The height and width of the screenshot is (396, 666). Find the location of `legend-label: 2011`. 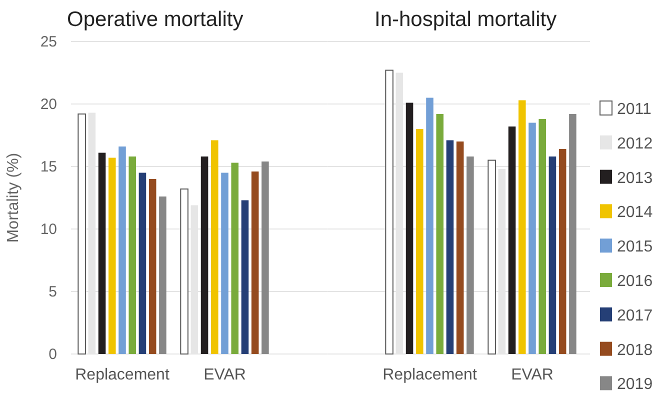

legend-label: 2011 is located at coordinates (634, 109).